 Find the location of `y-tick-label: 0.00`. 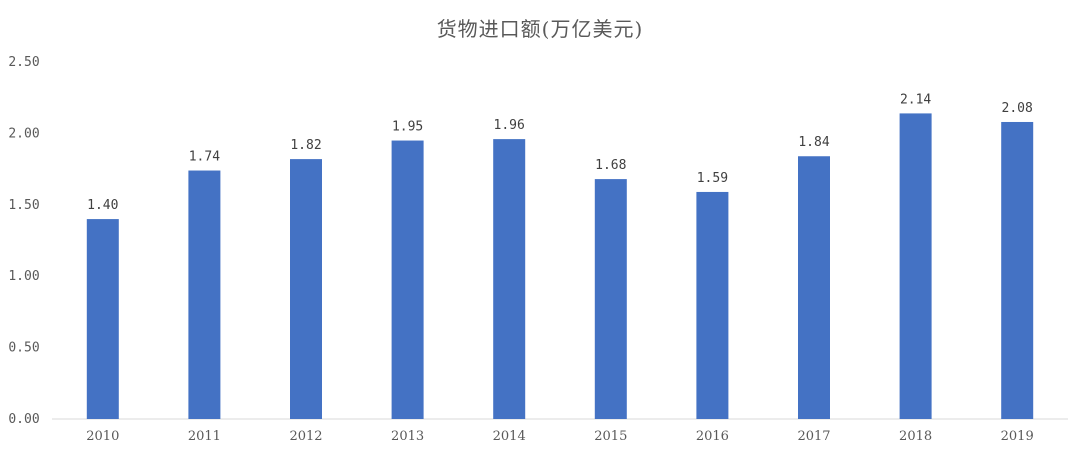

y-tick-label: 0.00 is located at coordinates (23, 419).